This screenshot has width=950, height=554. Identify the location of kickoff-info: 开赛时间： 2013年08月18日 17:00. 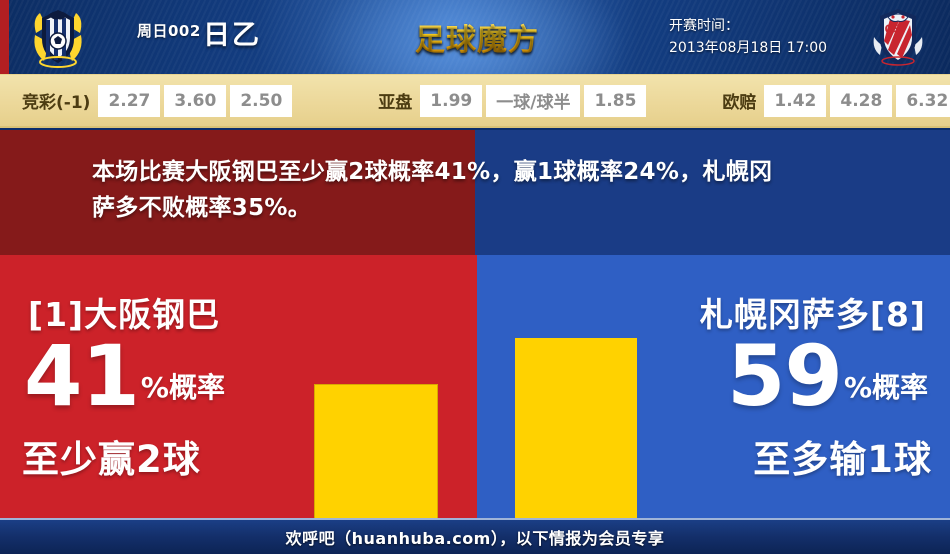
(748, 37).